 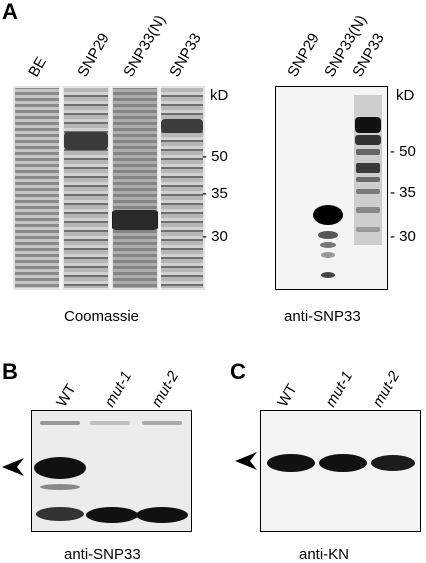 I want to click on snp33-blot, so click(x=331, y=188).